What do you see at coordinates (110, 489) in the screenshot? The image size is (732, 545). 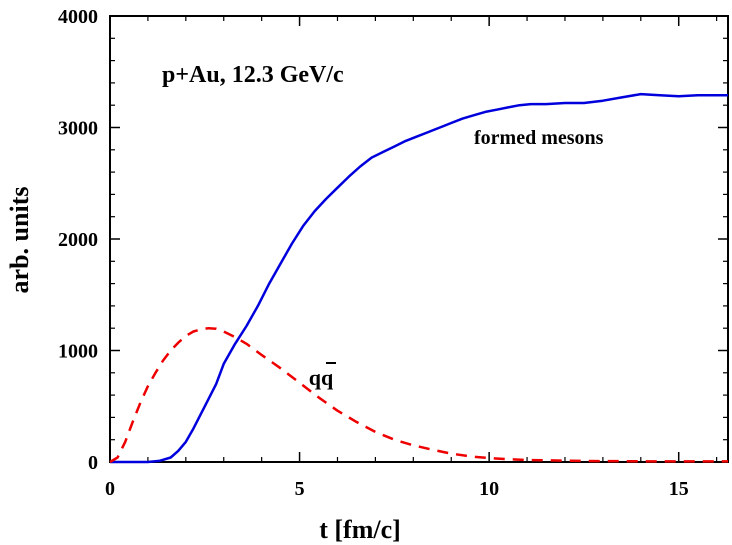 I see `x-tick-label: 0` at bounding box center [110, 489].